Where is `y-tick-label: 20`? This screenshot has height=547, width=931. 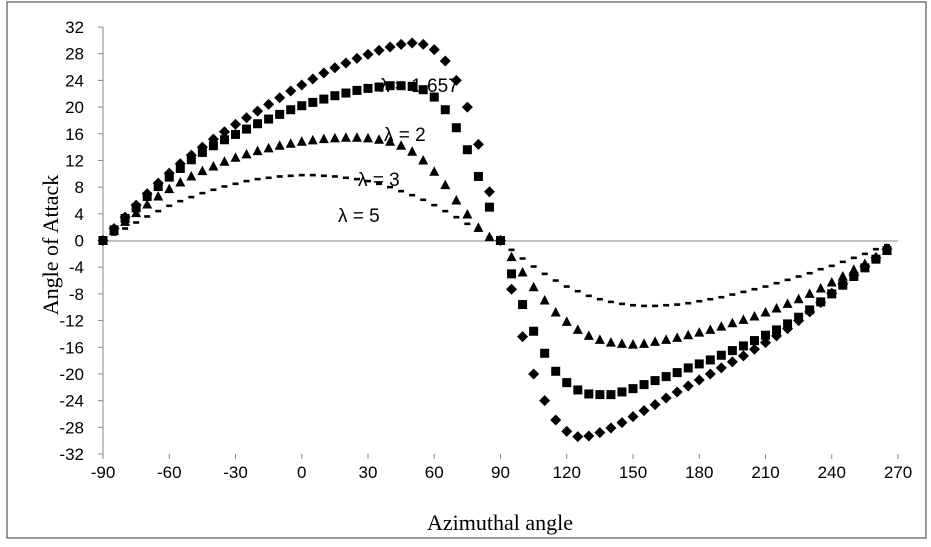 y-tick-label: 20 is located at coordinates (74, 107).